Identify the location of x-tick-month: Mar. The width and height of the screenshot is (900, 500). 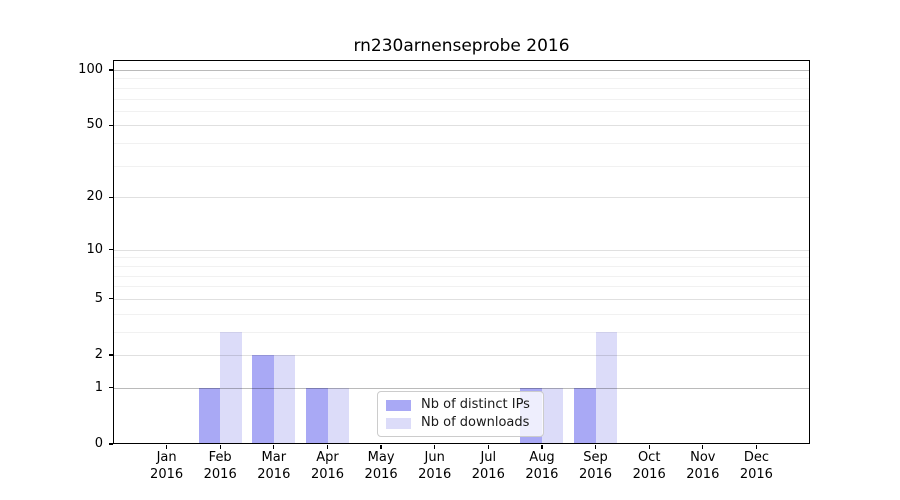
(274, 457).